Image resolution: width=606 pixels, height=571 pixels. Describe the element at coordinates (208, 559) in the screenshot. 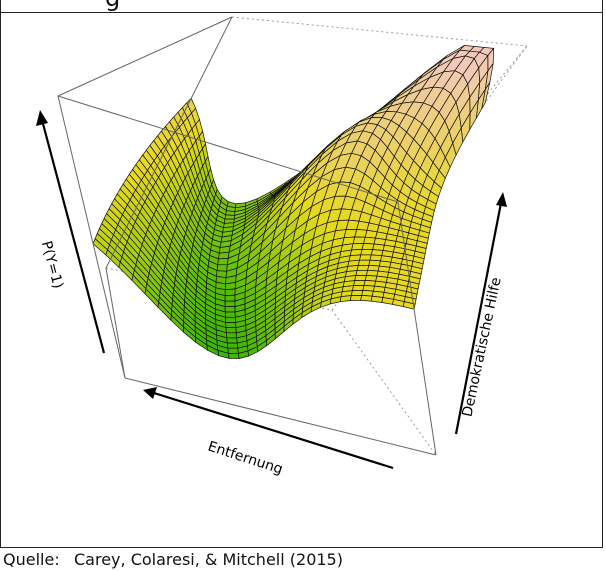

I see `source-citation: Carey, Colaresi, & Mitchell (2015)` at that location.